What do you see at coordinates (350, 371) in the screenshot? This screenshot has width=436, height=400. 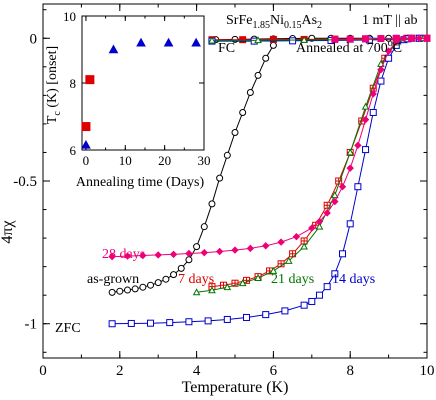 I see `main-x-tick-label: 8` at bounding box center [350, 371].